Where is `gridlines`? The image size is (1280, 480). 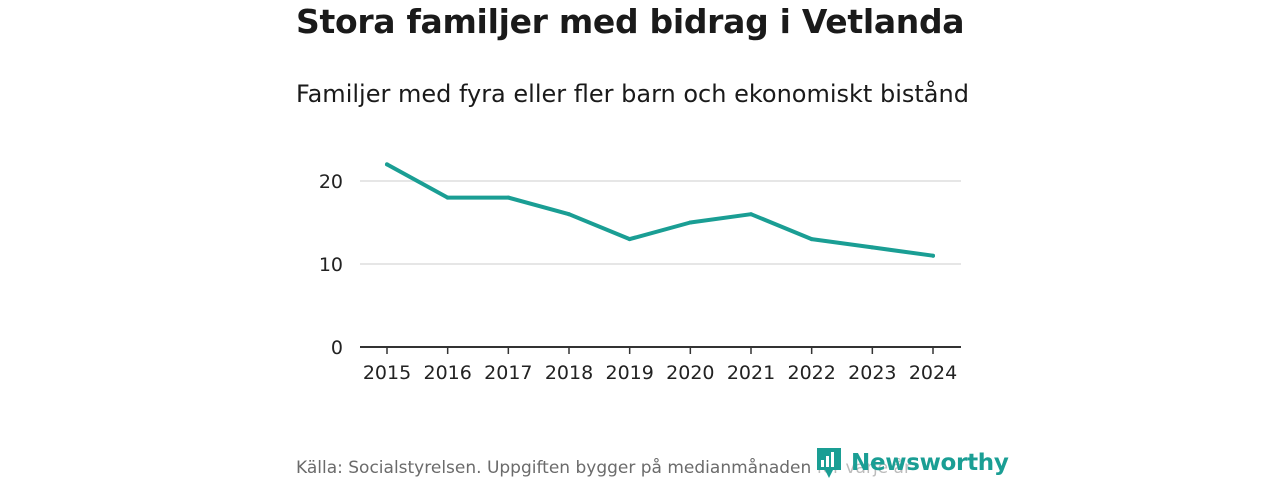
gridlines is located at coordinates (660, 222).